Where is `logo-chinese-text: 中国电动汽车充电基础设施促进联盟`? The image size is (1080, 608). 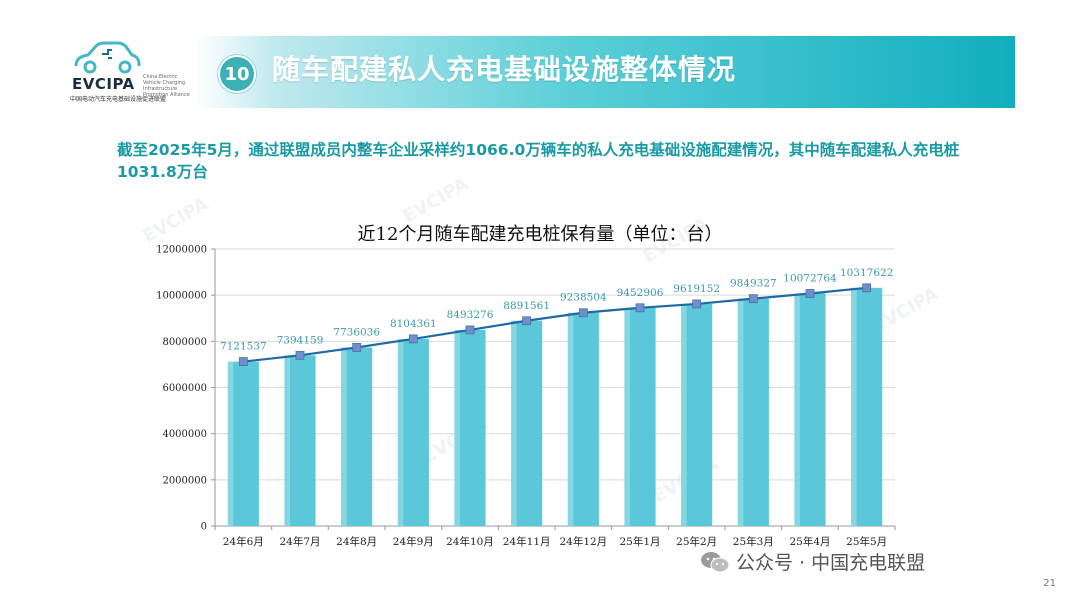
logo-chinese-text: 中国电动汽车充电基础设施促进联盟 is located at coordinates (118, 99).